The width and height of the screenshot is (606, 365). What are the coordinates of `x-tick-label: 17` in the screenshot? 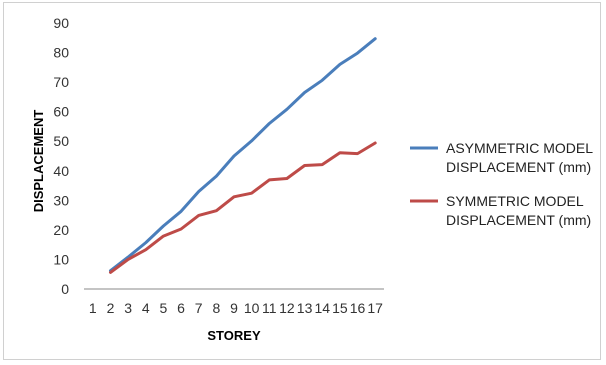 It's located at (375, 308).